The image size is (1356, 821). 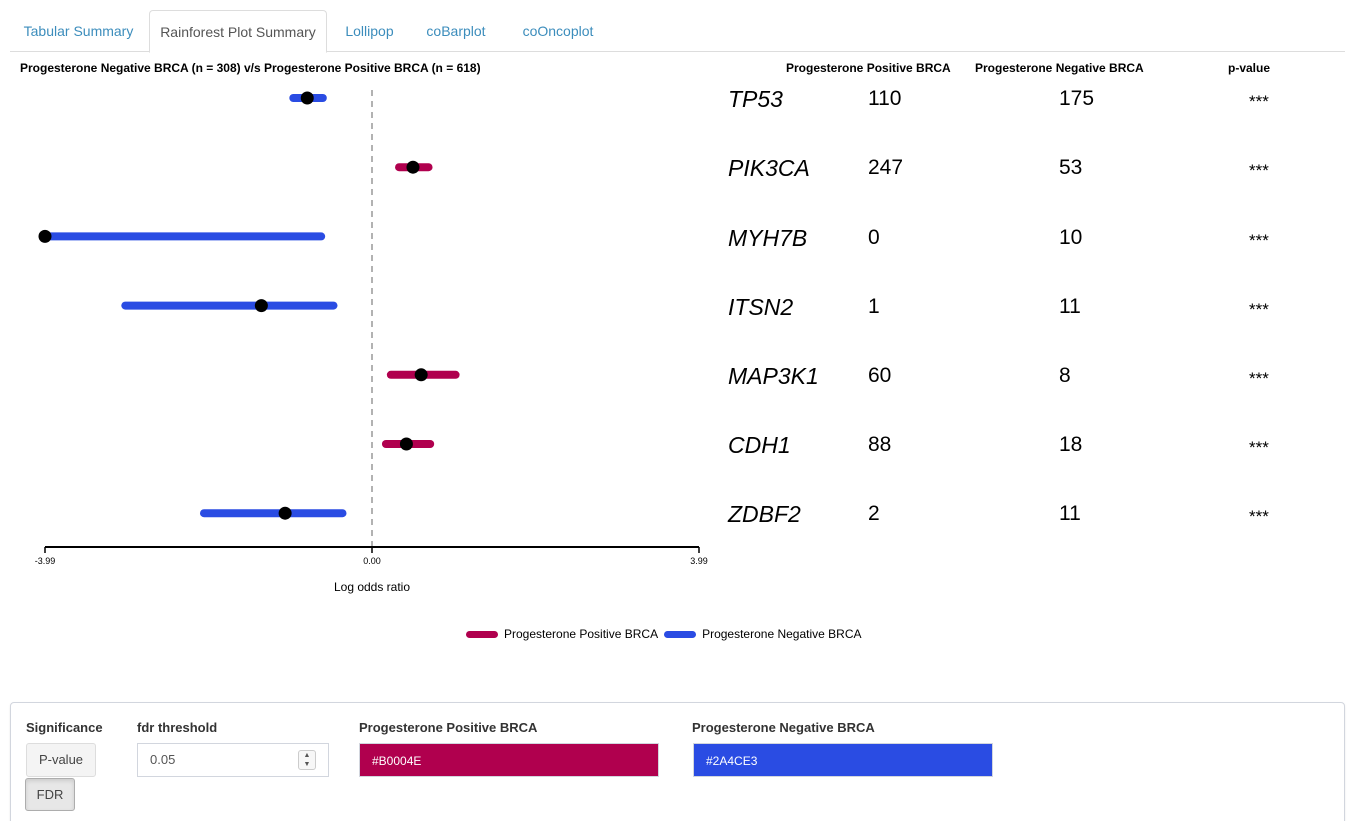 What do you see at coordinates (885, 98) in the screenshot?
I see `positive-count: 110` at bounding box center [885, 98].